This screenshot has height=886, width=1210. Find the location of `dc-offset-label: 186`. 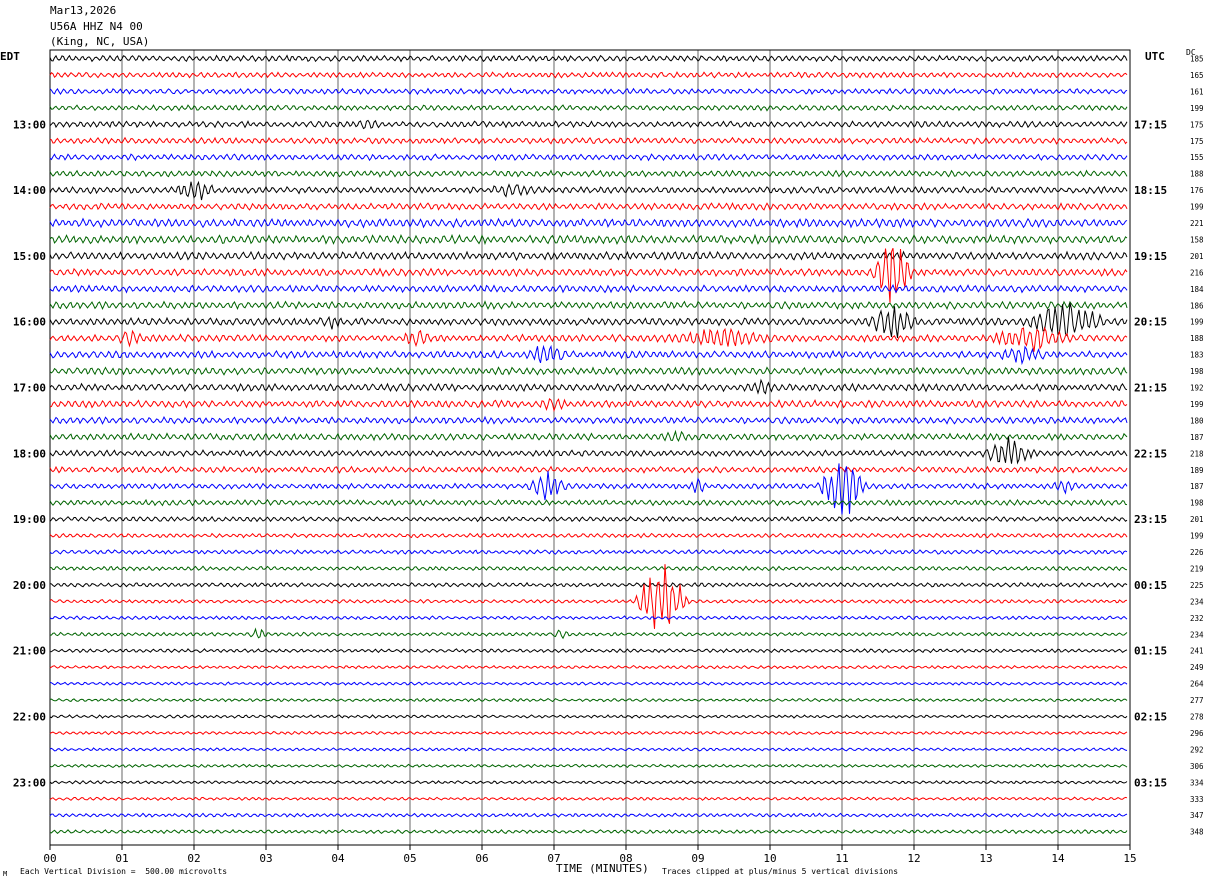

dc-offset-label: 186 is located at coordinates (1197, 305).